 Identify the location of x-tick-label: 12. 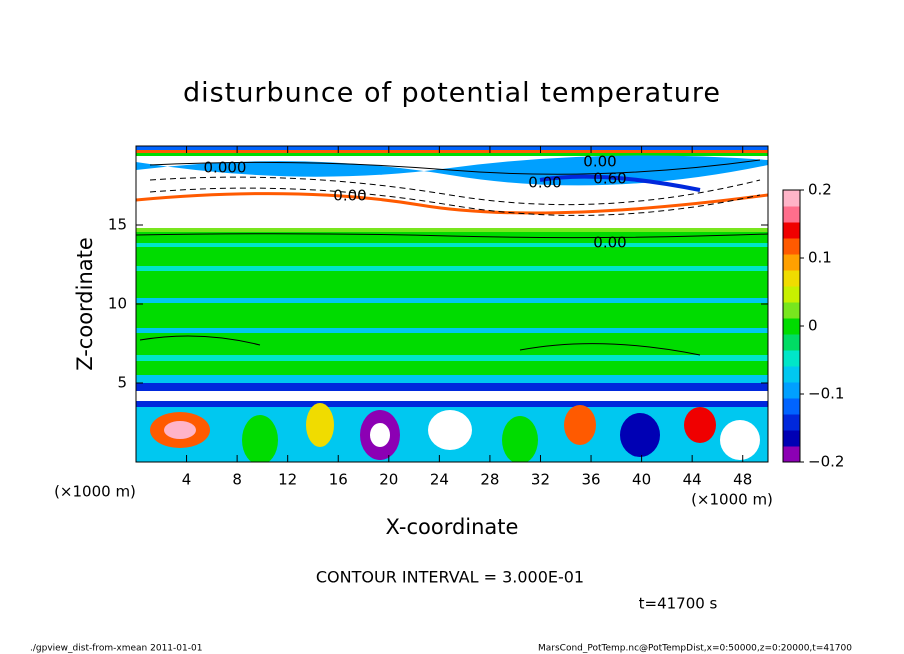
(287, 480).